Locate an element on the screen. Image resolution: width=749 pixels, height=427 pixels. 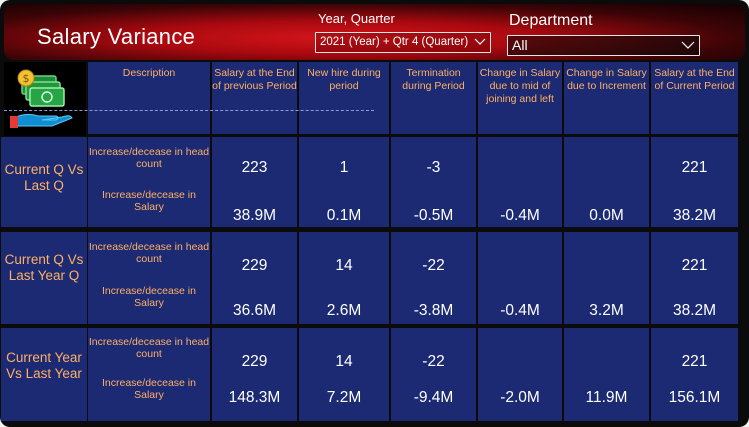
department-slicer: All is located at coordinates (603, 45).